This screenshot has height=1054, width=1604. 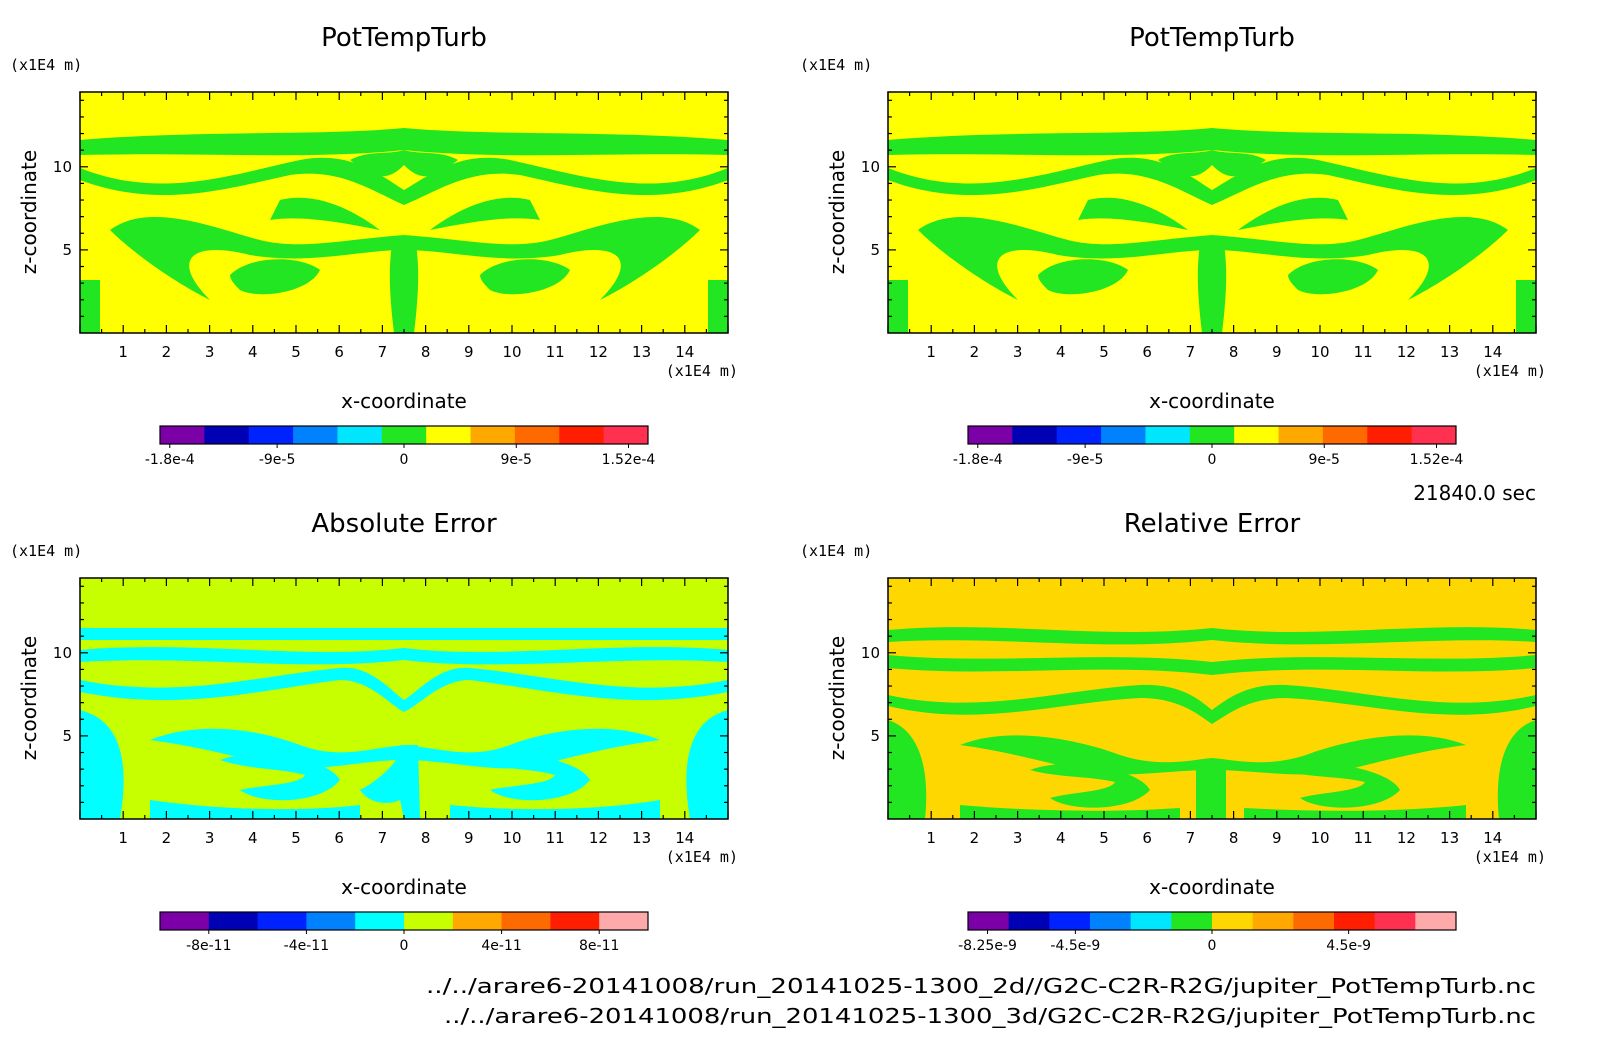 I want to click on y-tick-label: 10, so click(x=870, y=653).